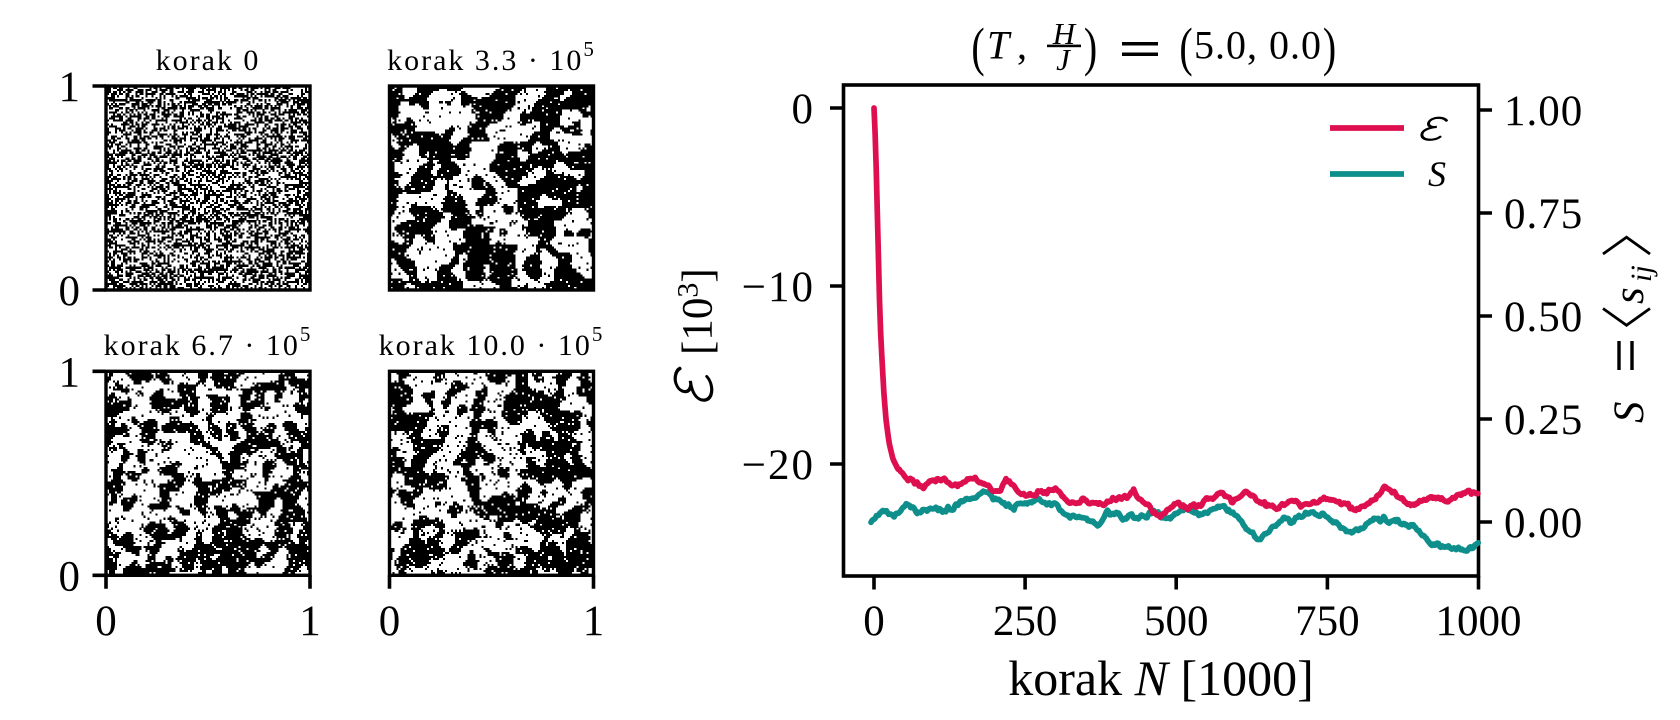  I want to click on svg-text: 250, so click(1025, 621).